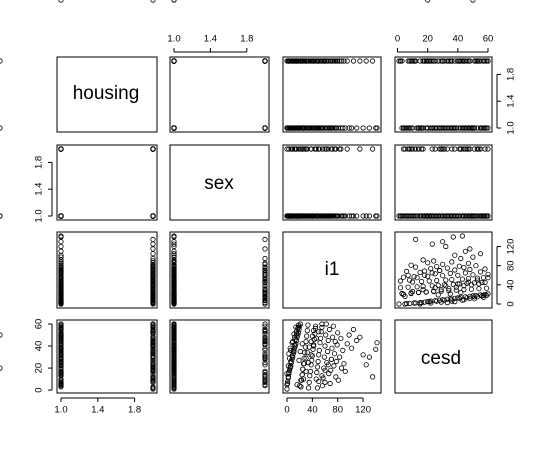 The height and width of the screenshot is (450, 550). Describe the element at coordinates (107, 270) in the screenshot. I see `panel-i1-vs-housing` at that location.